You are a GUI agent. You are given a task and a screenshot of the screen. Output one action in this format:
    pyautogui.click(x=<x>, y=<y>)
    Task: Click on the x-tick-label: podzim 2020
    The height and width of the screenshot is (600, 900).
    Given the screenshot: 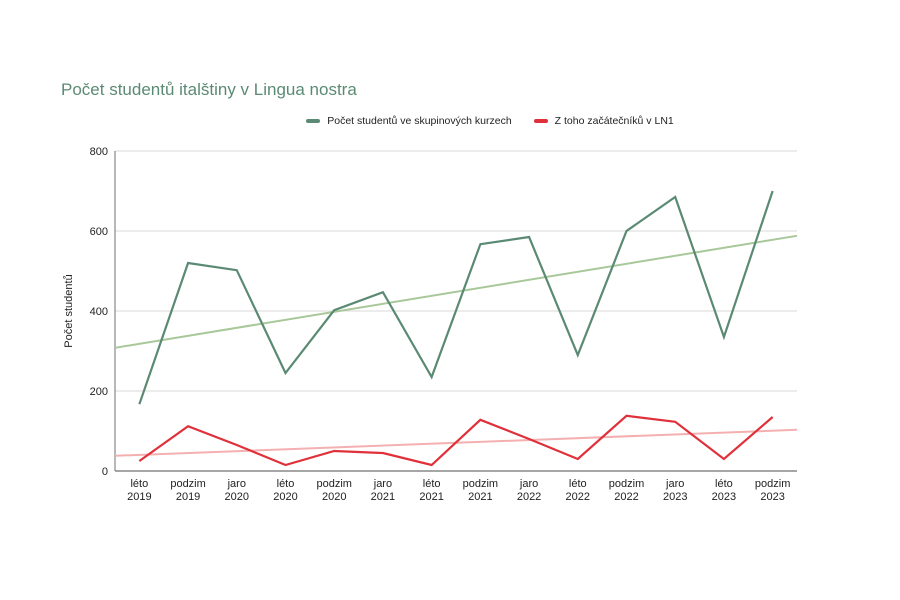 What is the action you would take?
    pyautogui.click(x=333, y=490)
    